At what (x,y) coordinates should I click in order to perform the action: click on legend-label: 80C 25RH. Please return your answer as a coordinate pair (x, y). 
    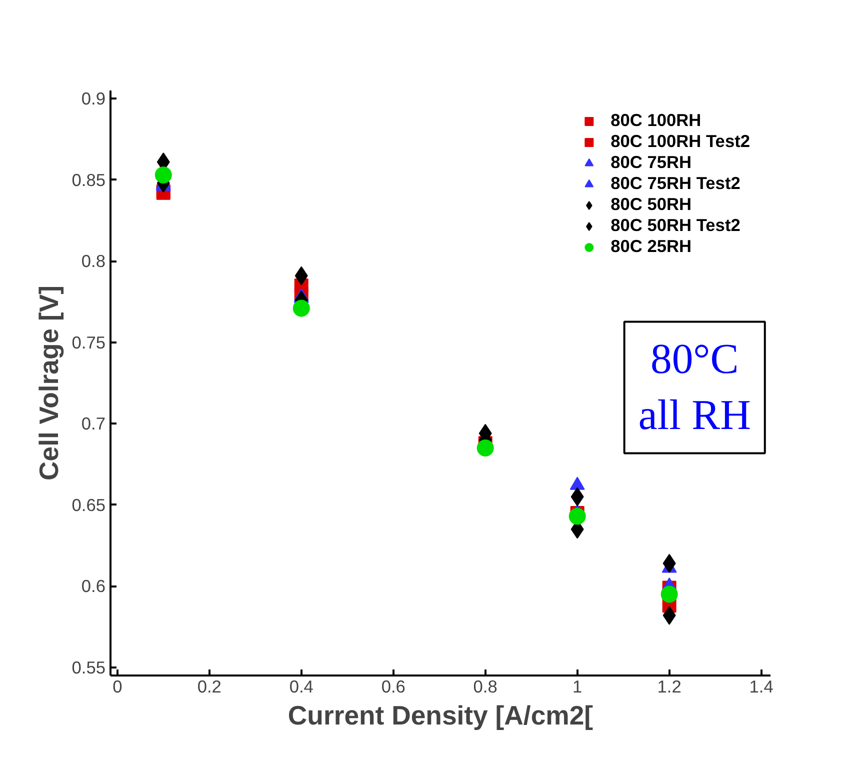
    Looking at the image, I should click on (651, 246).